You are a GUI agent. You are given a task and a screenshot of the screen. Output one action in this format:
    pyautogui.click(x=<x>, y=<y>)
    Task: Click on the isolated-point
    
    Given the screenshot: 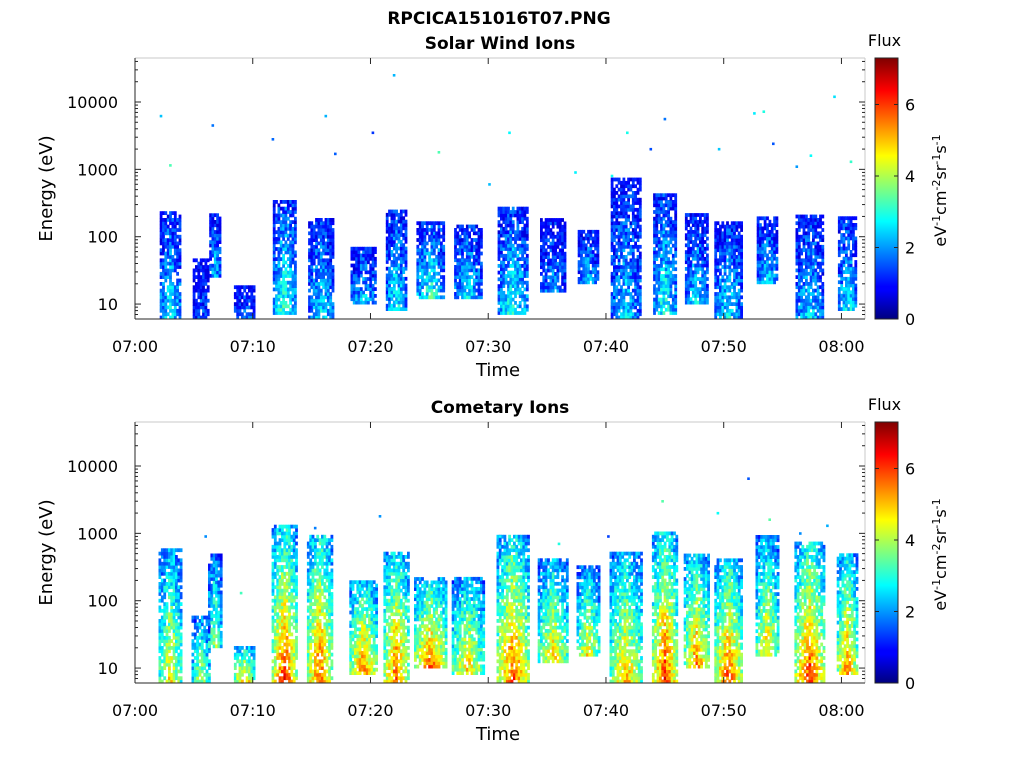 What is the action you would take?
    pyautogui.click(x=764, y=111)
    